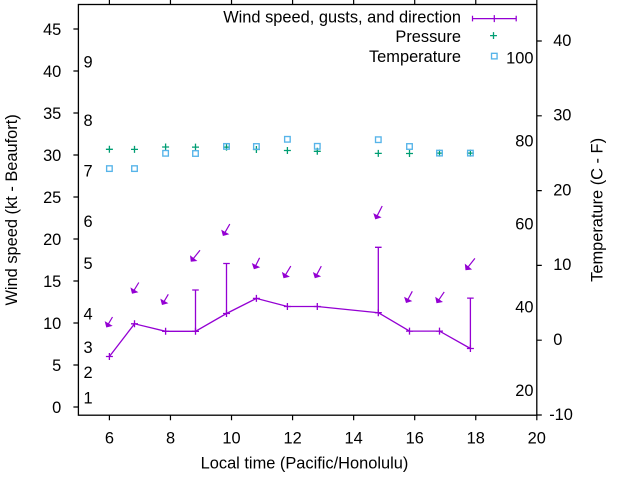  I want to click on svg-text: 80, so click(524, 142).